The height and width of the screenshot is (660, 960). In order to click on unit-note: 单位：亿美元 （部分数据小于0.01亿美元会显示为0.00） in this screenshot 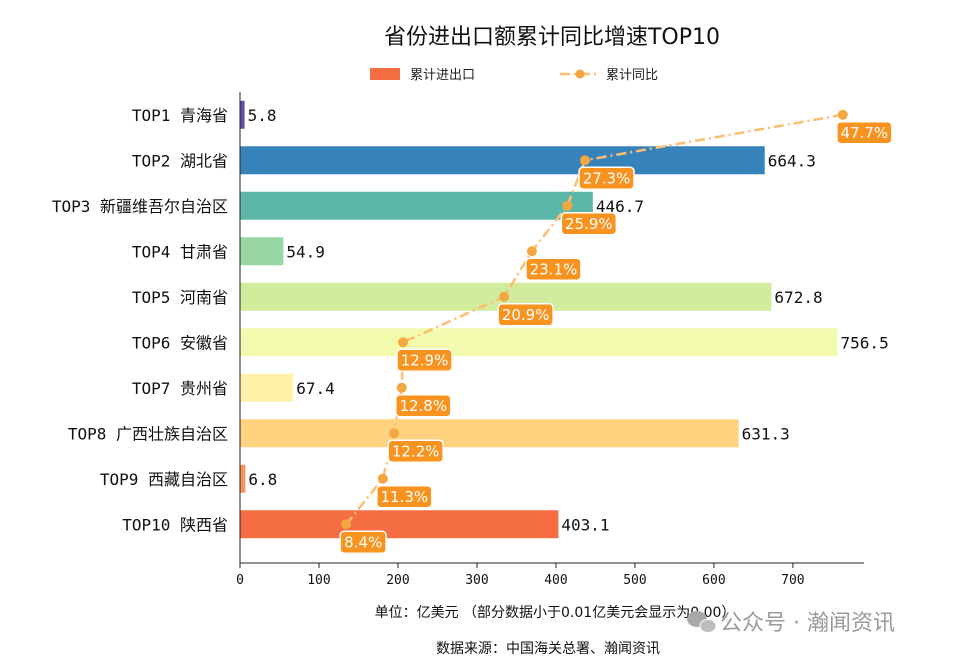, I will do `click(555, 613)`.